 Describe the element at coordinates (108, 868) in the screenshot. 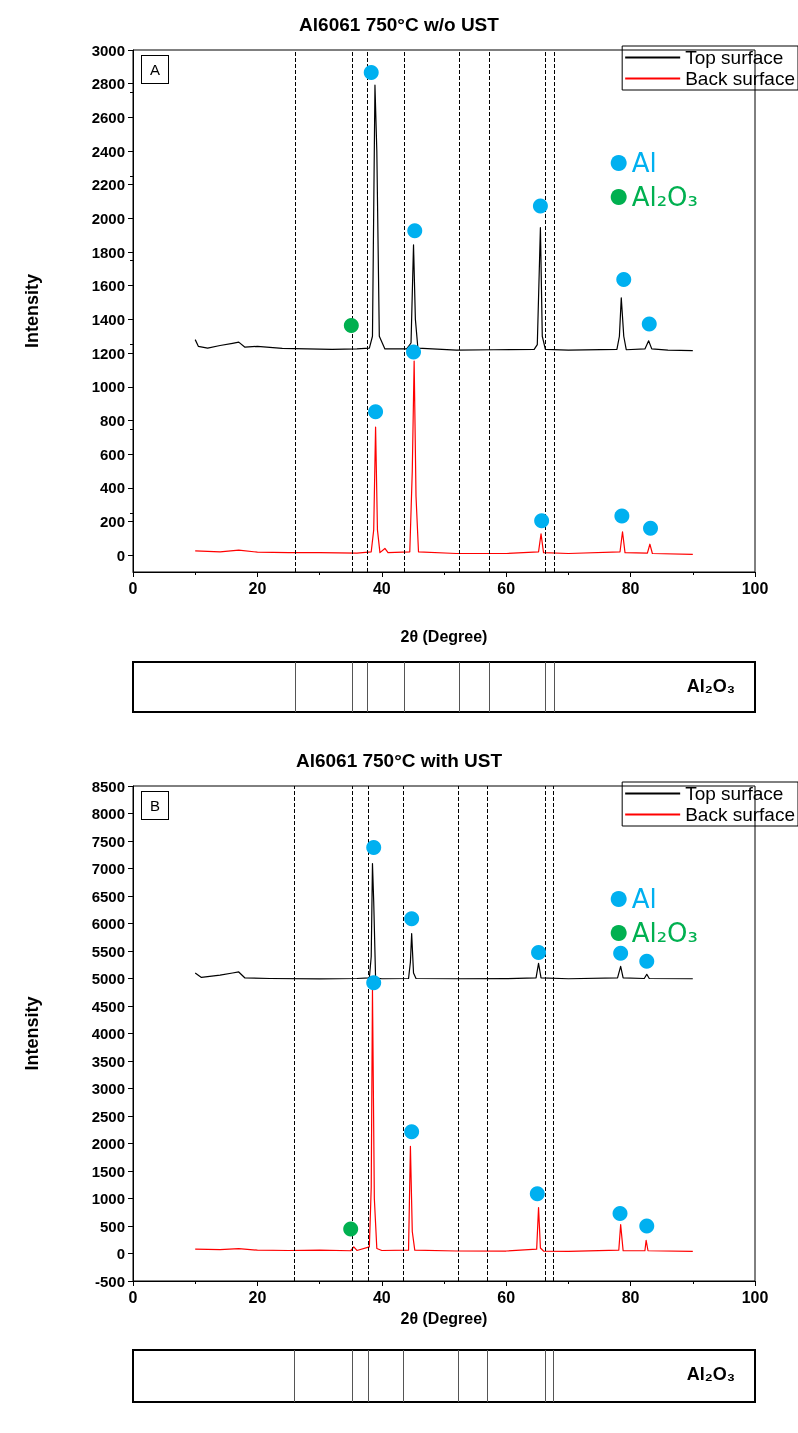

I see `y-tick-label: 7000` at that location.